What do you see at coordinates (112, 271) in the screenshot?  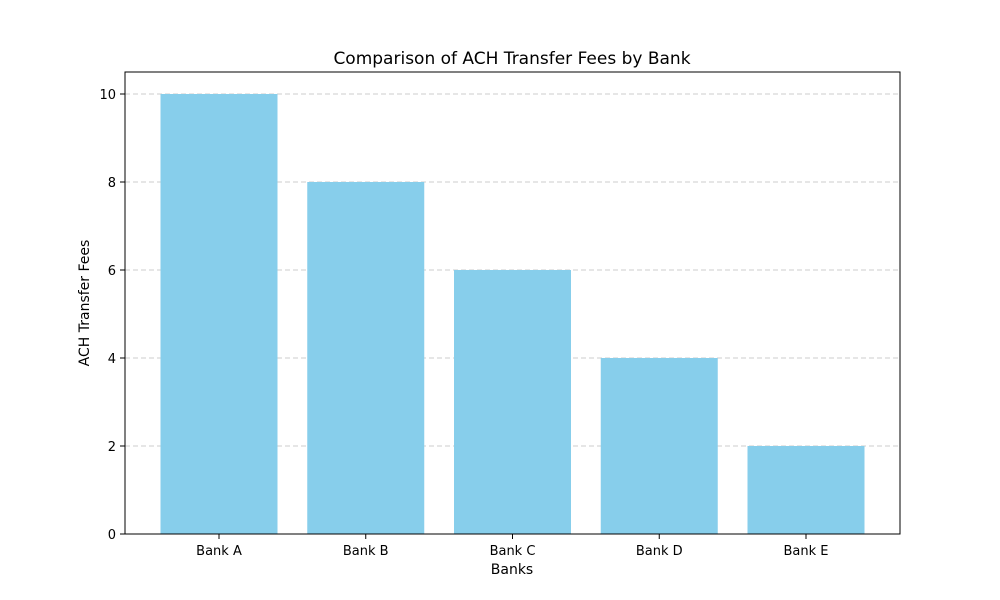 I see `y-tick-label: 6` at bounding box center [112, 271].